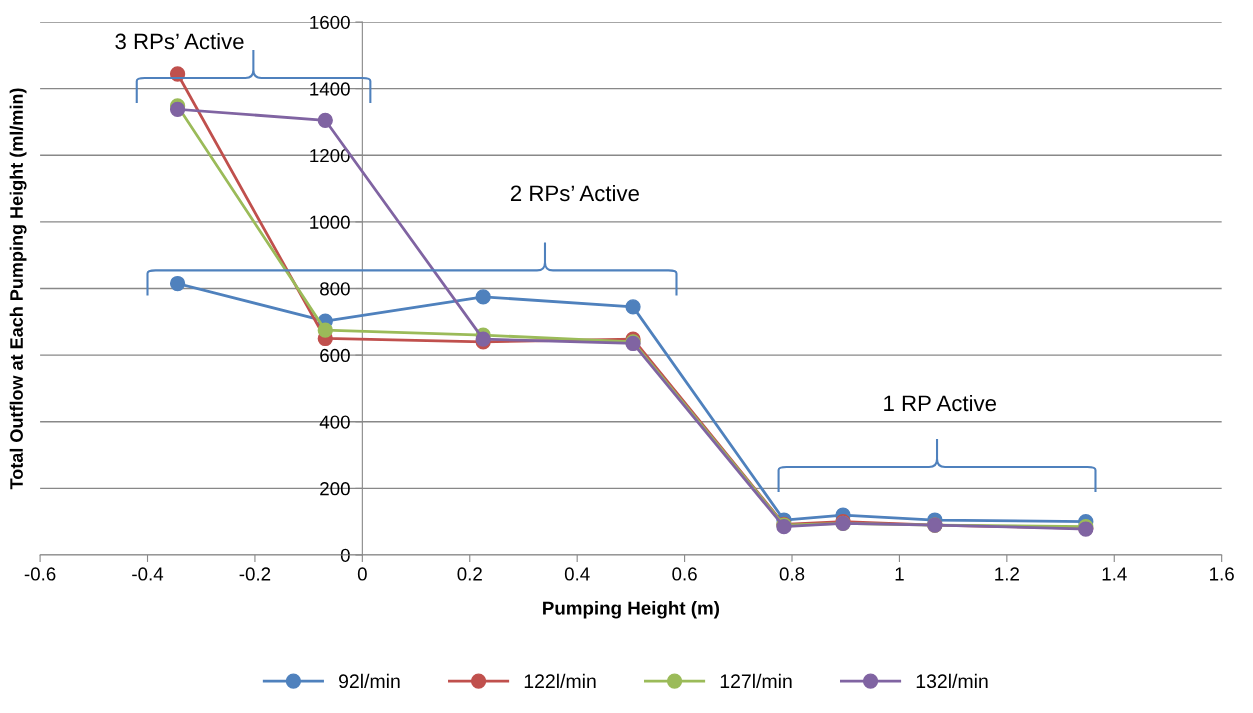  I want to click on legend-label: 92l/min, so click(369, 681).